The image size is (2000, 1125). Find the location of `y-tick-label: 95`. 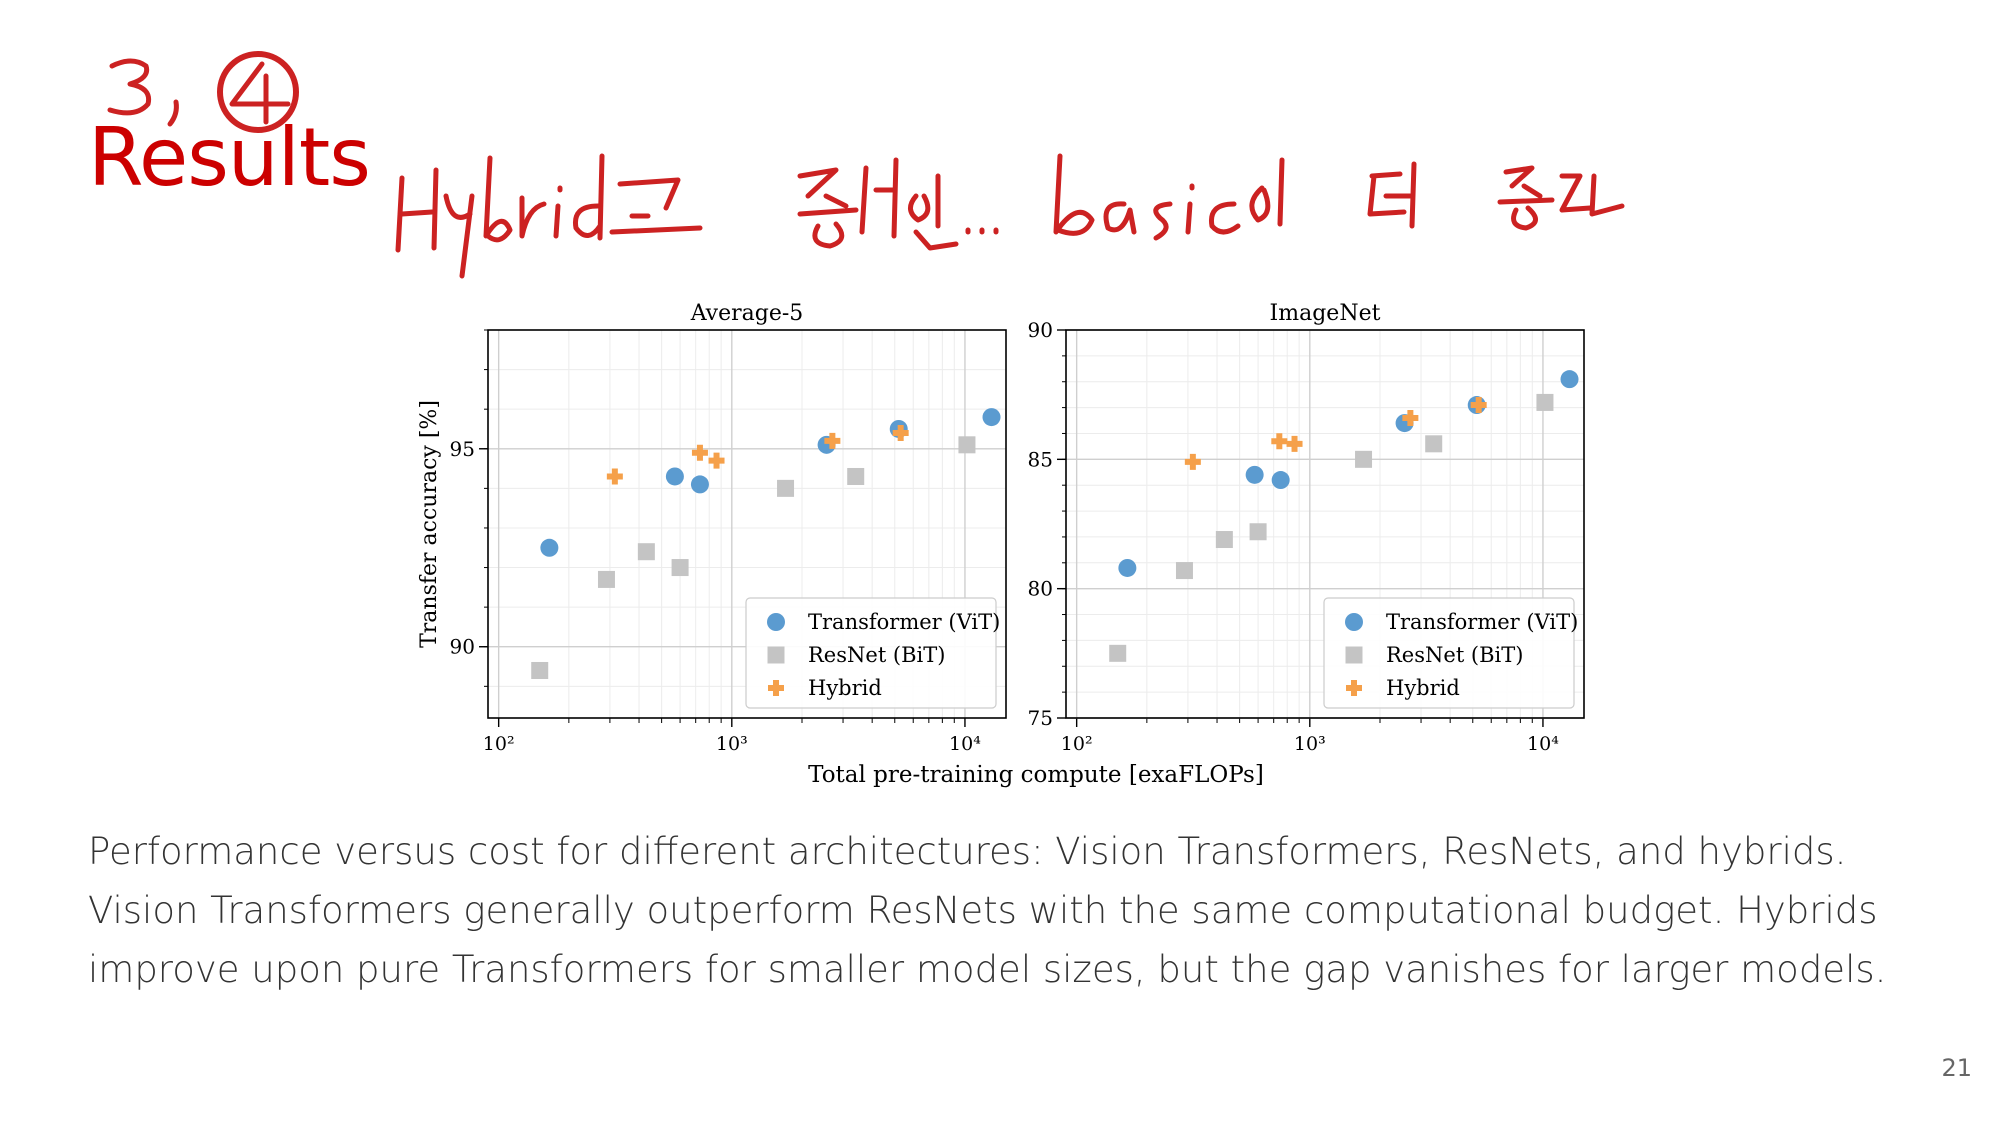

y-tick-label: 95 is located at coordinates (462, 449).